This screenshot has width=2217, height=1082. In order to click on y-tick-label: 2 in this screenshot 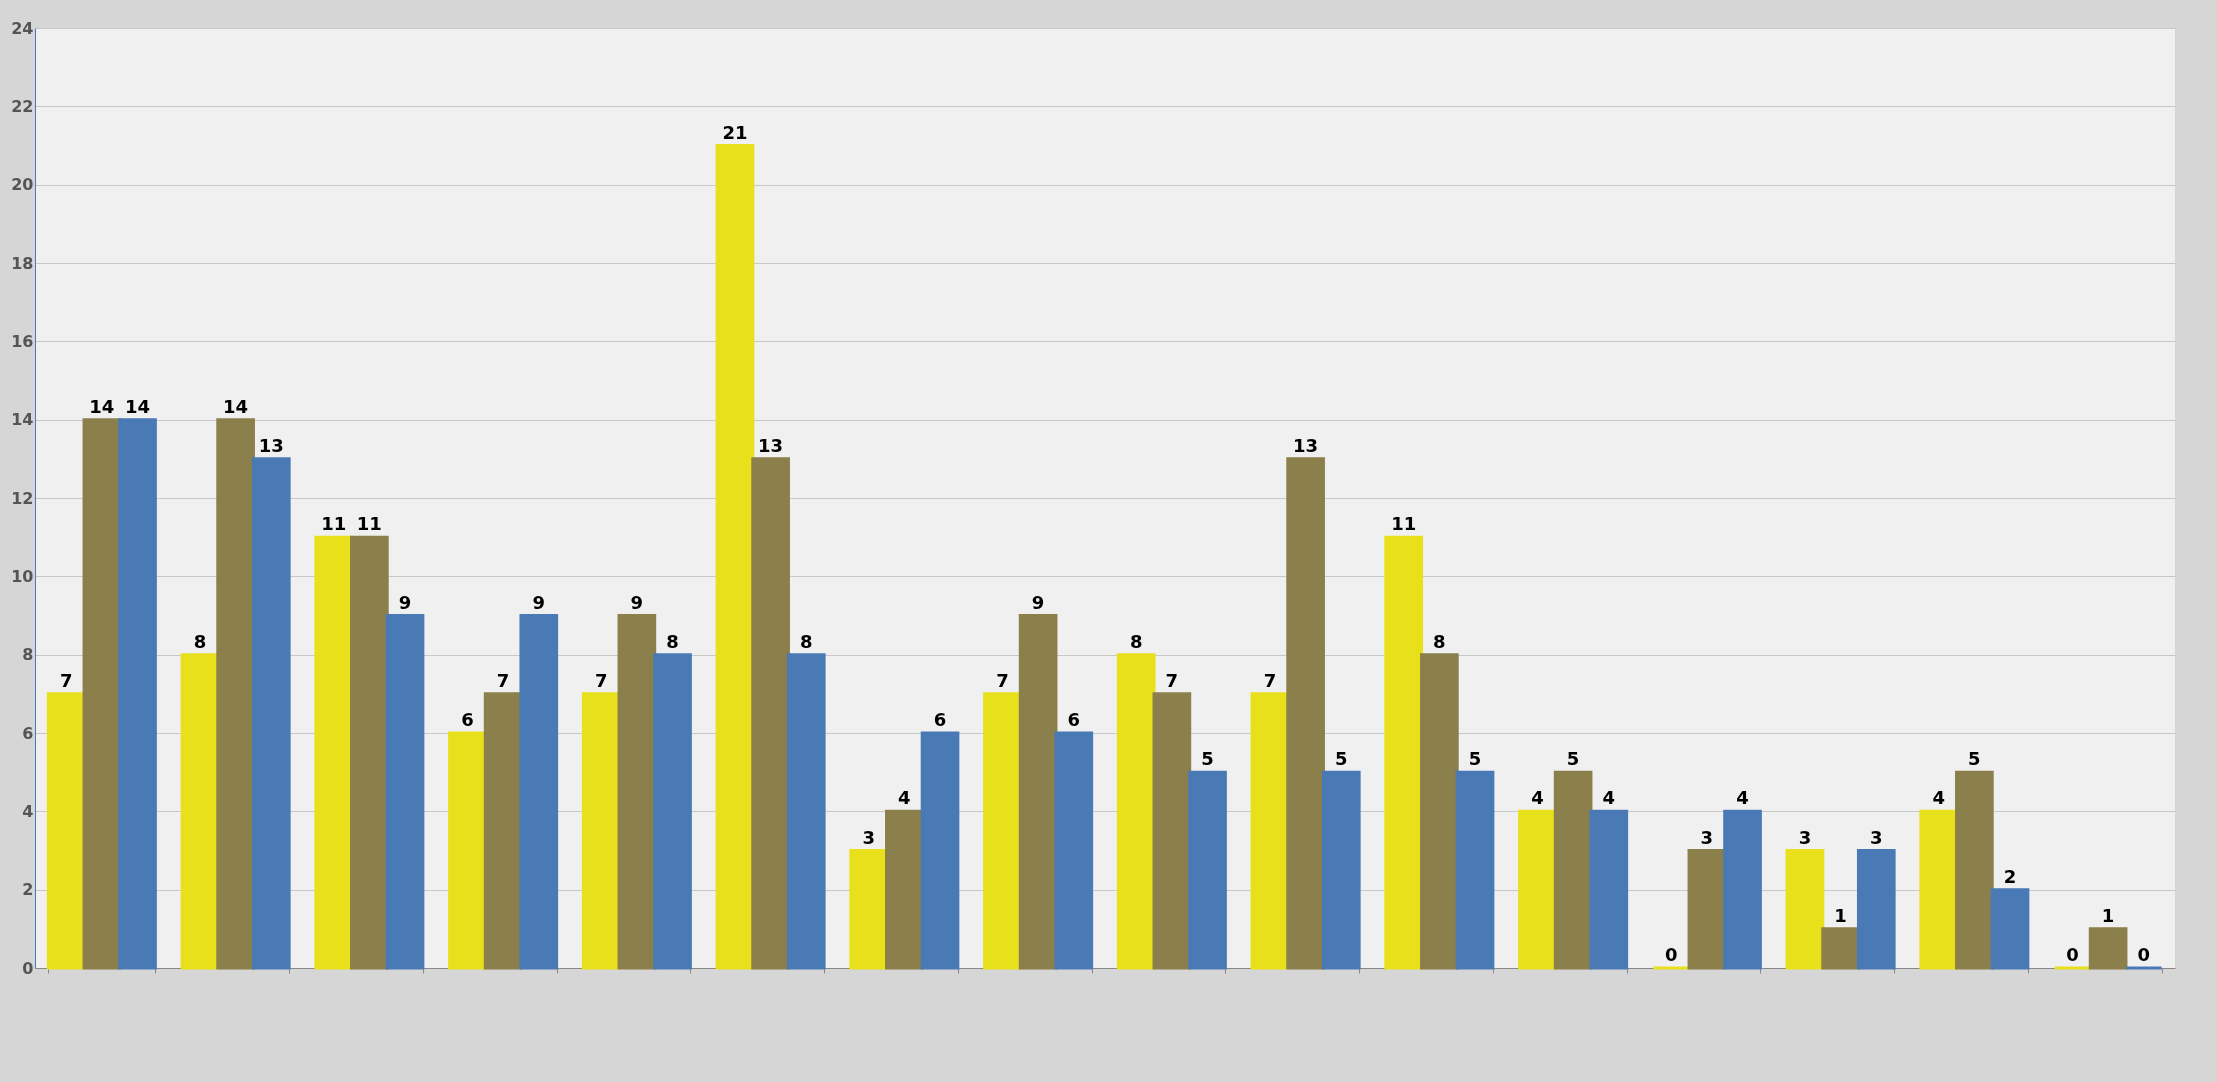, I will do `click(28, 890)`.